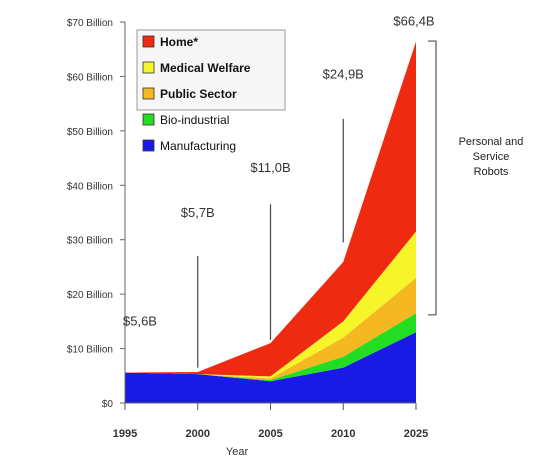 The height and width of the screenshot is (463, 549). Describe the element at coordinates (90, 241) in the screenshot. I see `y-tick-label: $30 Billion` at that location.